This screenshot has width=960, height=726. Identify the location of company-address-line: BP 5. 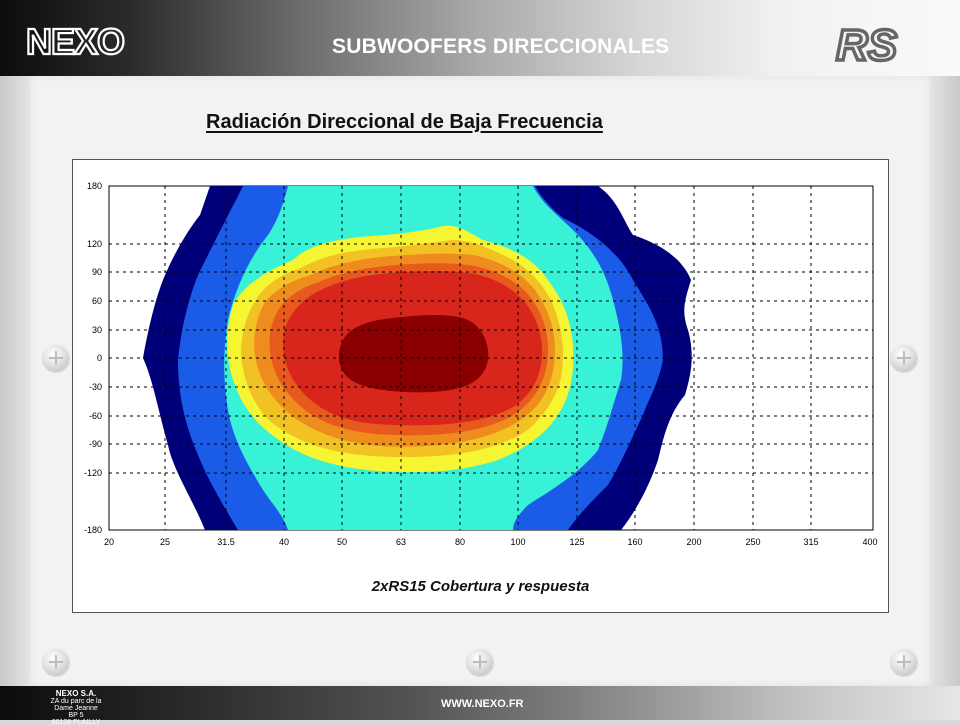
(76, 715).